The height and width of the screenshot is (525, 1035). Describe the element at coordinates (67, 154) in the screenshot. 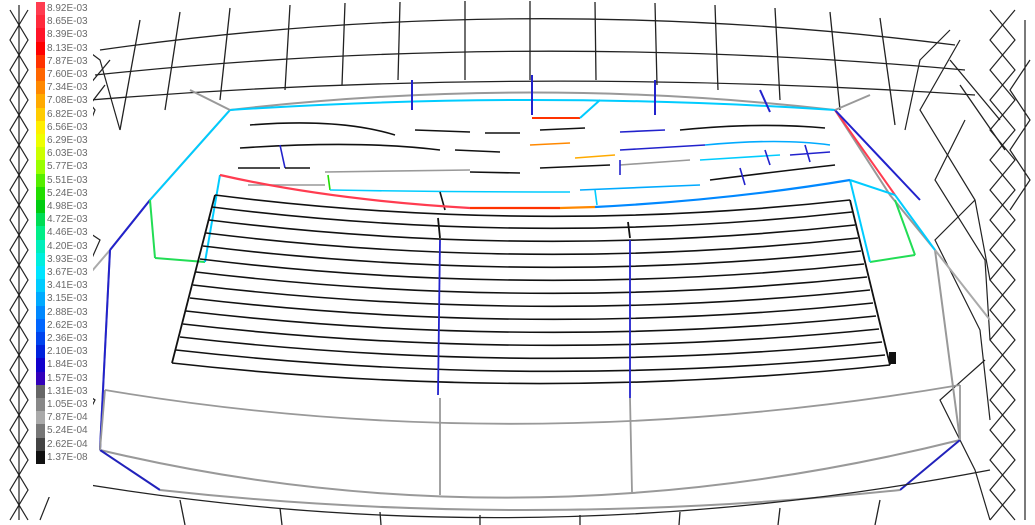

I see `legend-label: 6.03E-03` at that location.